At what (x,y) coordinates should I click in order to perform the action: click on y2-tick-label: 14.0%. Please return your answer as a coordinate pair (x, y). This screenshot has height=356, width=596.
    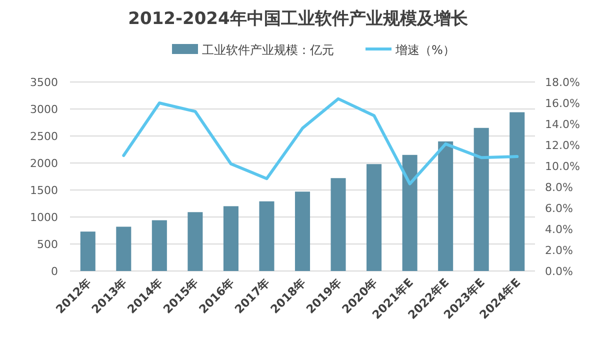
    Looking at the image, I should click on (562, 124).